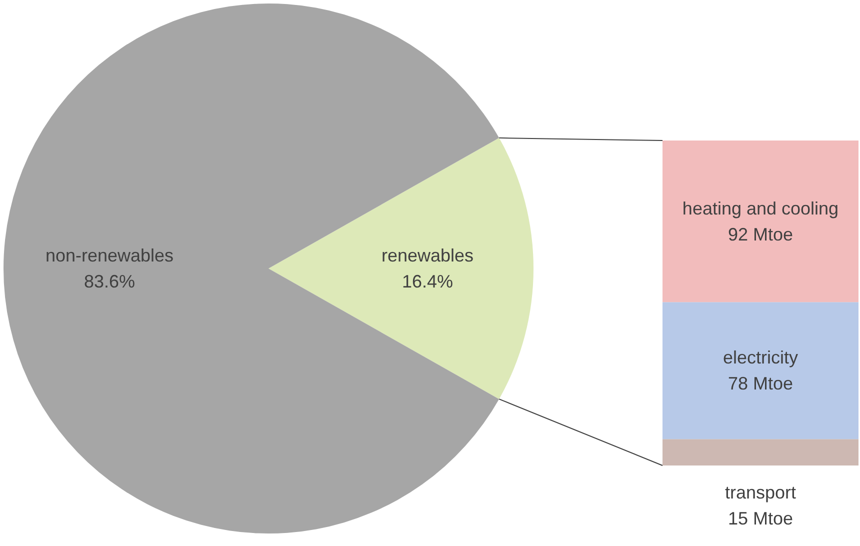 The image size is (860, 546). What do you see at coordinates (109, 256) in the screenshot?
I see `slice-label: non-renewables` at bounding box center [109, 256].